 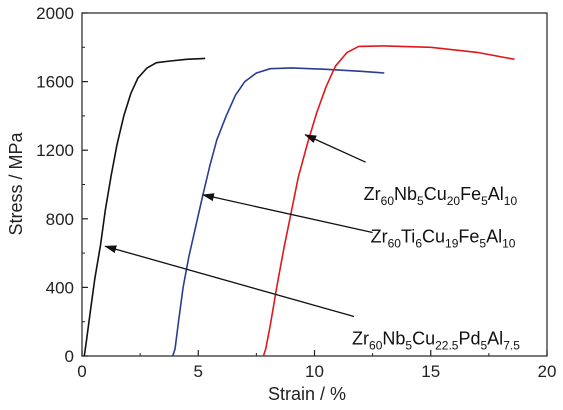 I want to click on y-tick-label: 0, so click(x=69, y=356).